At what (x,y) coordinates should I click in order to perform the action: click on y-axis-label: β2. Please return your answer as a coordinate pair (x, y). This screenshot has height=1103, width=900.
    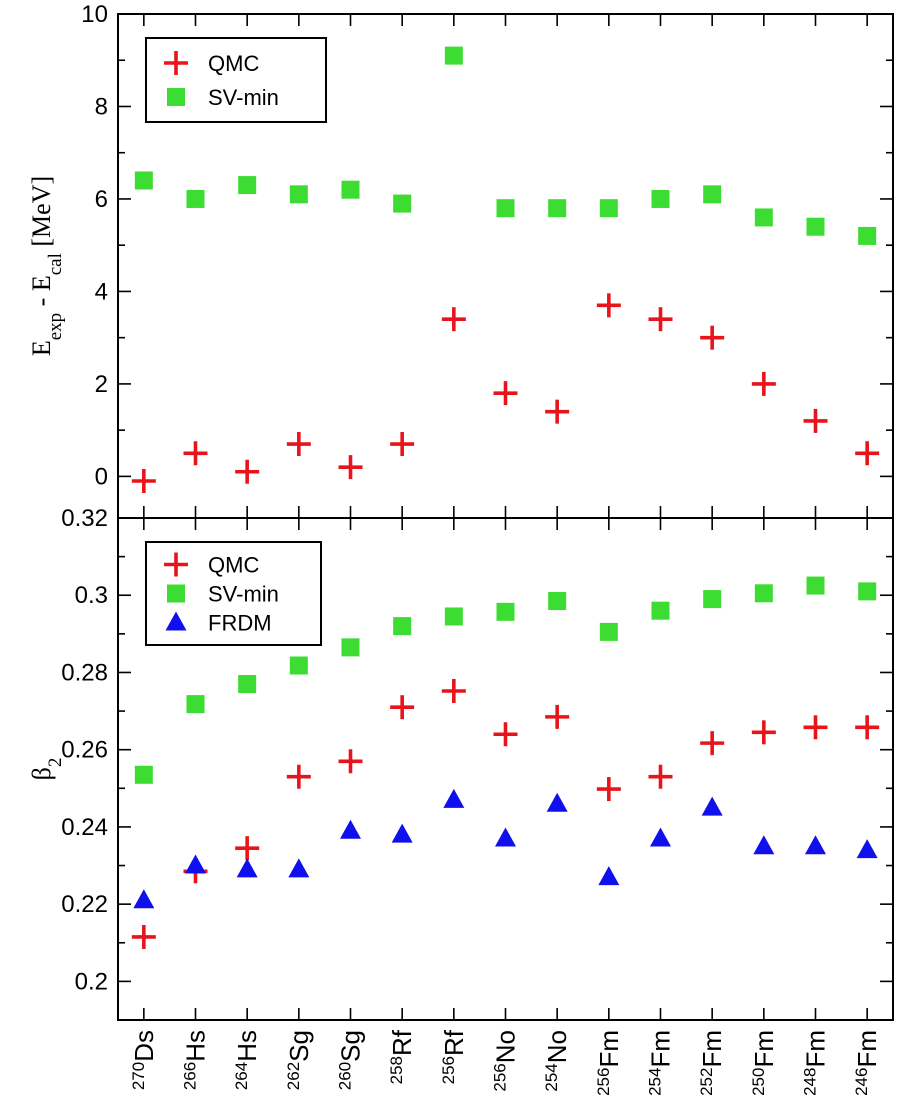
    Looking at the image, I should click on (46, 769).